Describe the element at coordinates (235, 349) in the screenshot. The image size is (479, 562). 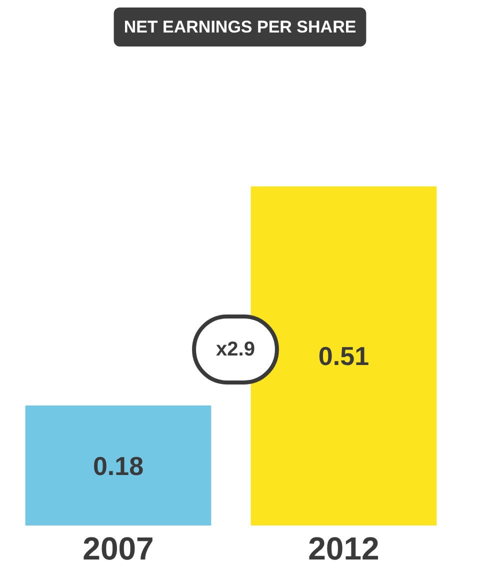
I see `annotation: x2.9` at that location.